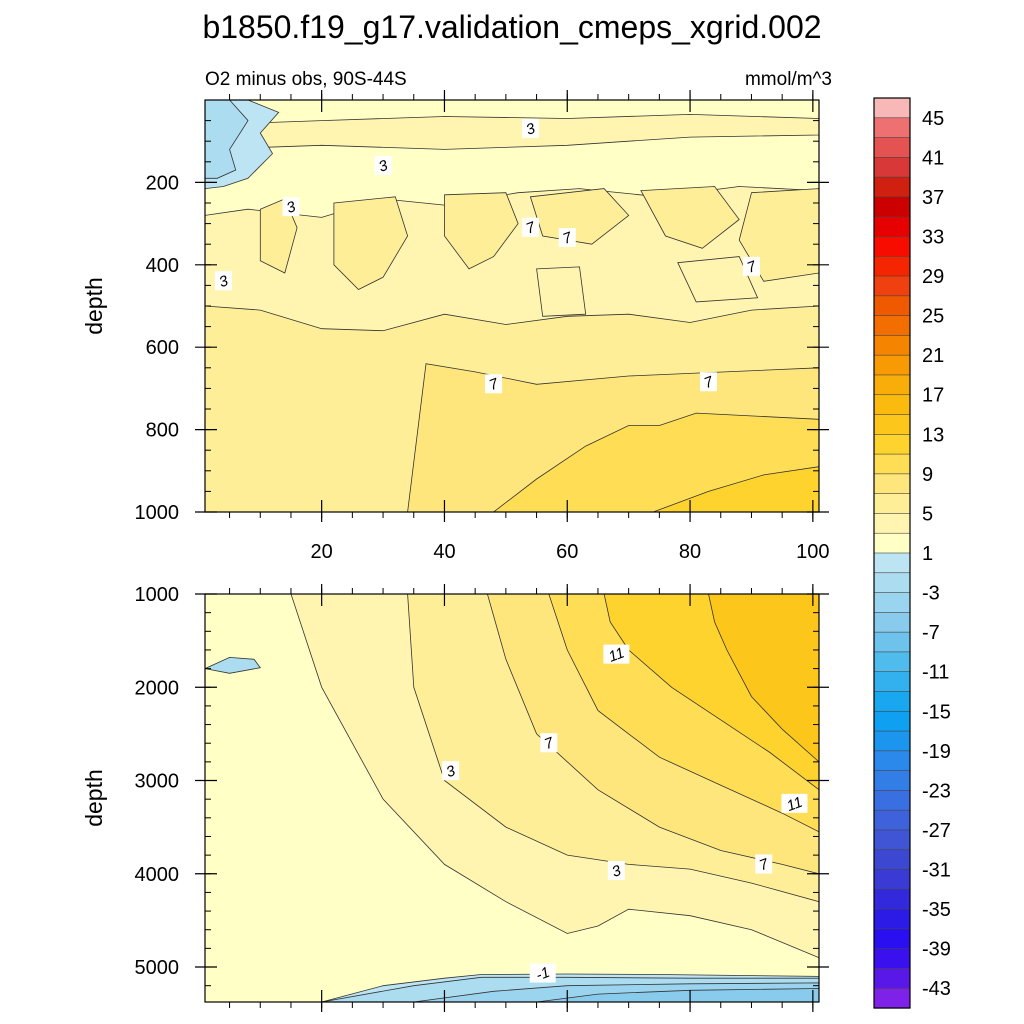  What do you see at coordinates (690, 552) in the screenshot?
I see `x-tick-label: 80` at bounding box center [690, 552].